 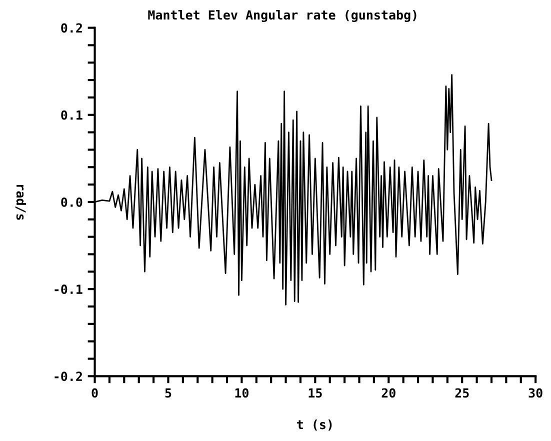 I want to click on x-axis-title: t (s), so click(x=314, y=425).